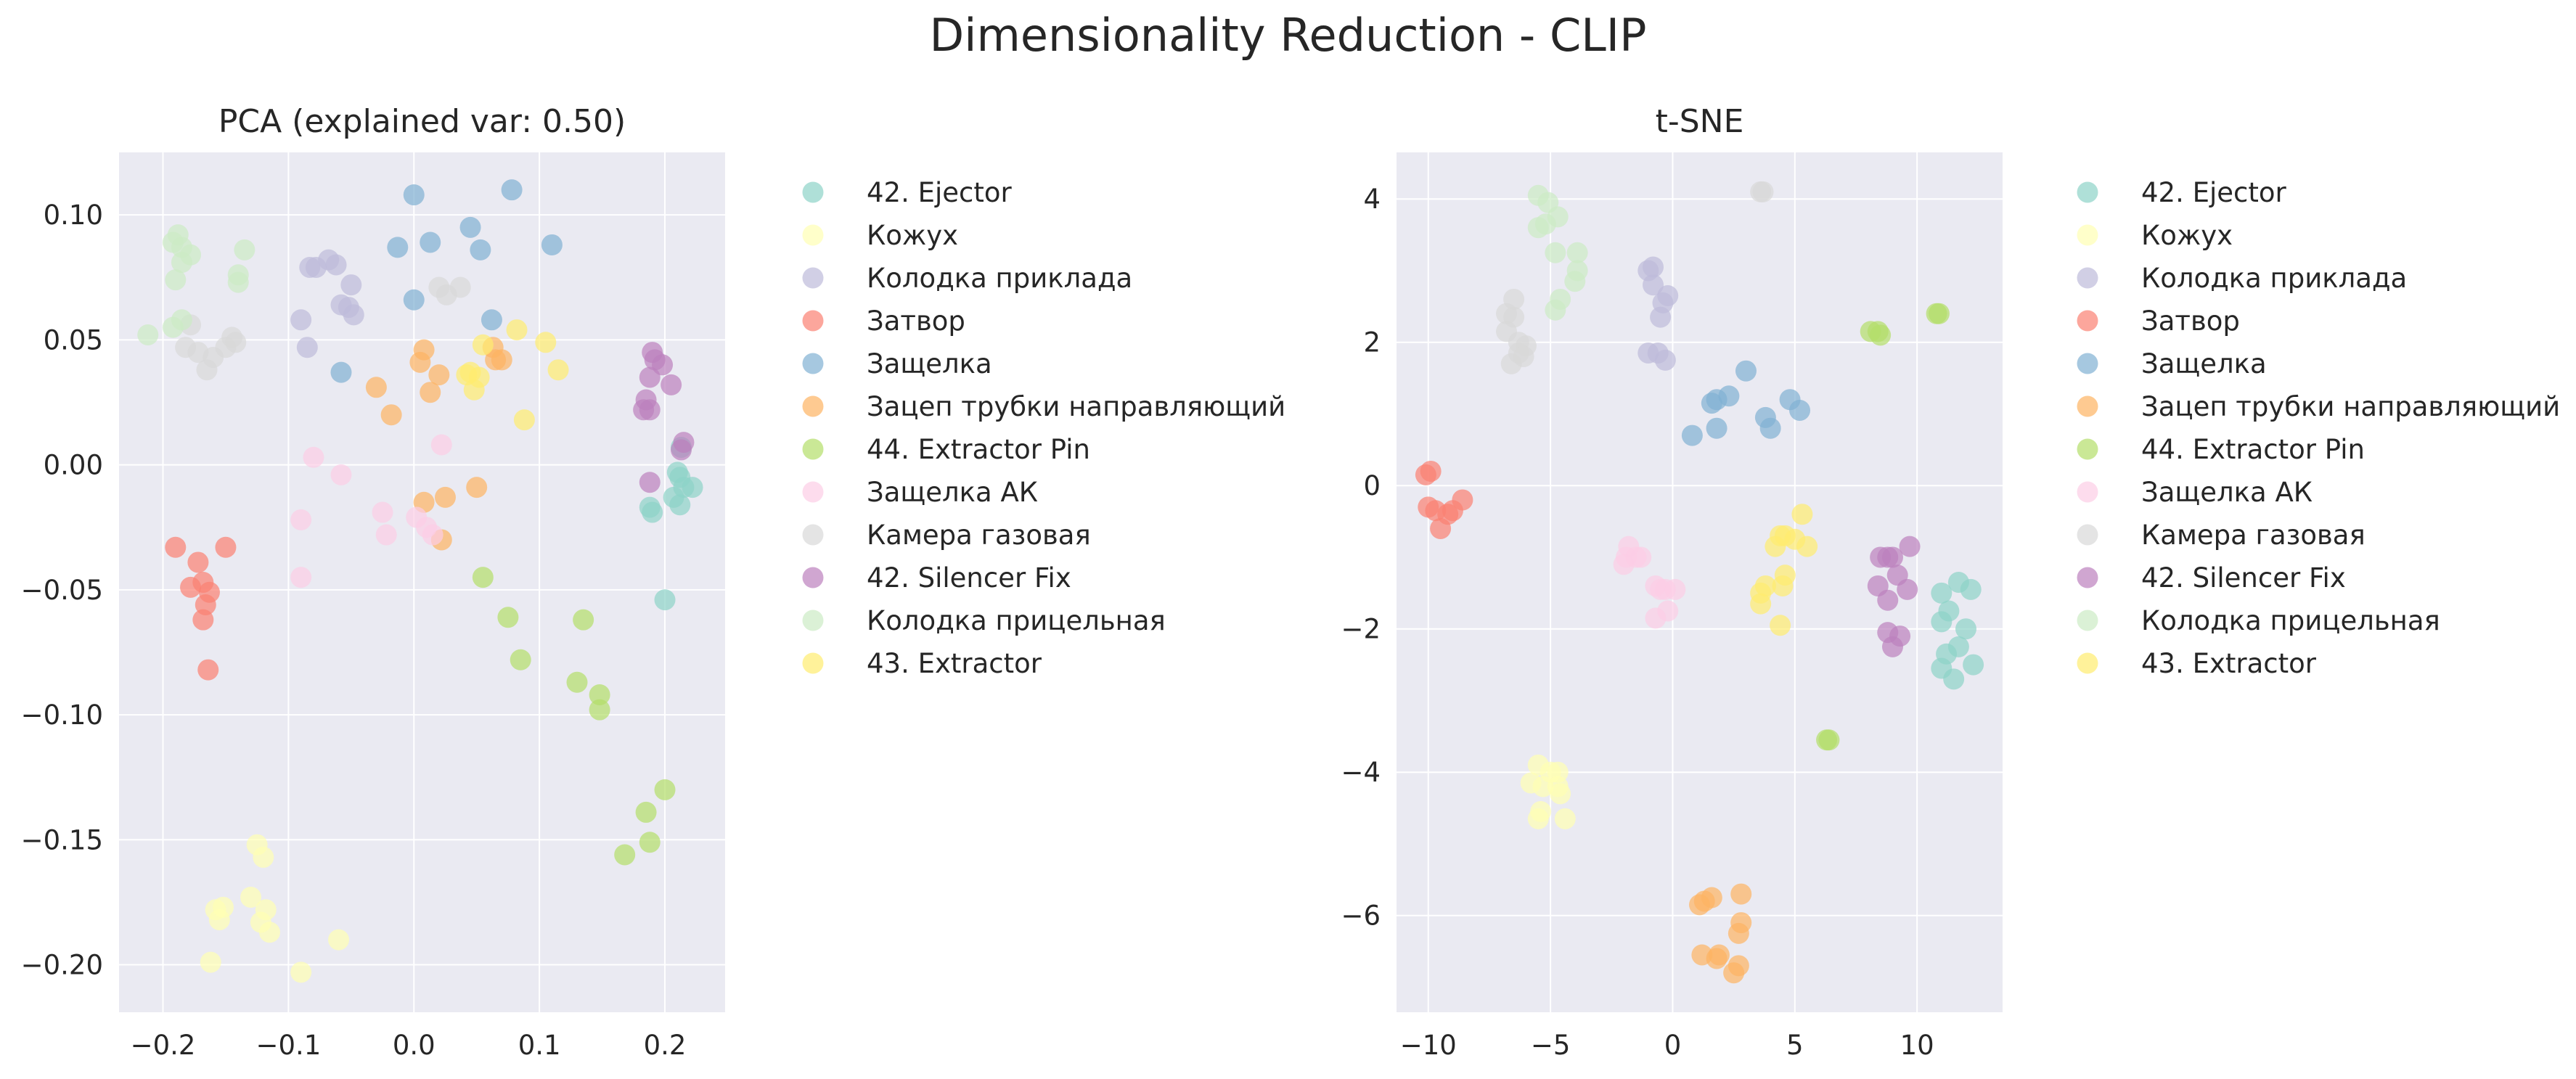 This screenshot has width=2576, height=1079. Describe the element at coordinates (62, 965) in the screenshot. I see `pca-y-tick-label: −0.20` at that location.